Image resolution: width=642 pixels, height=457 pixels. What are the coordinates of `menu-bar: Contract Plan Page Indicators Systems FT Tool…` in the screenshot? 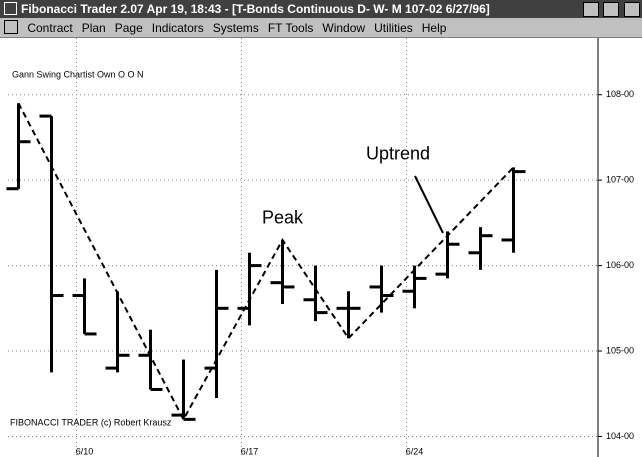 It's located at (321, 28).